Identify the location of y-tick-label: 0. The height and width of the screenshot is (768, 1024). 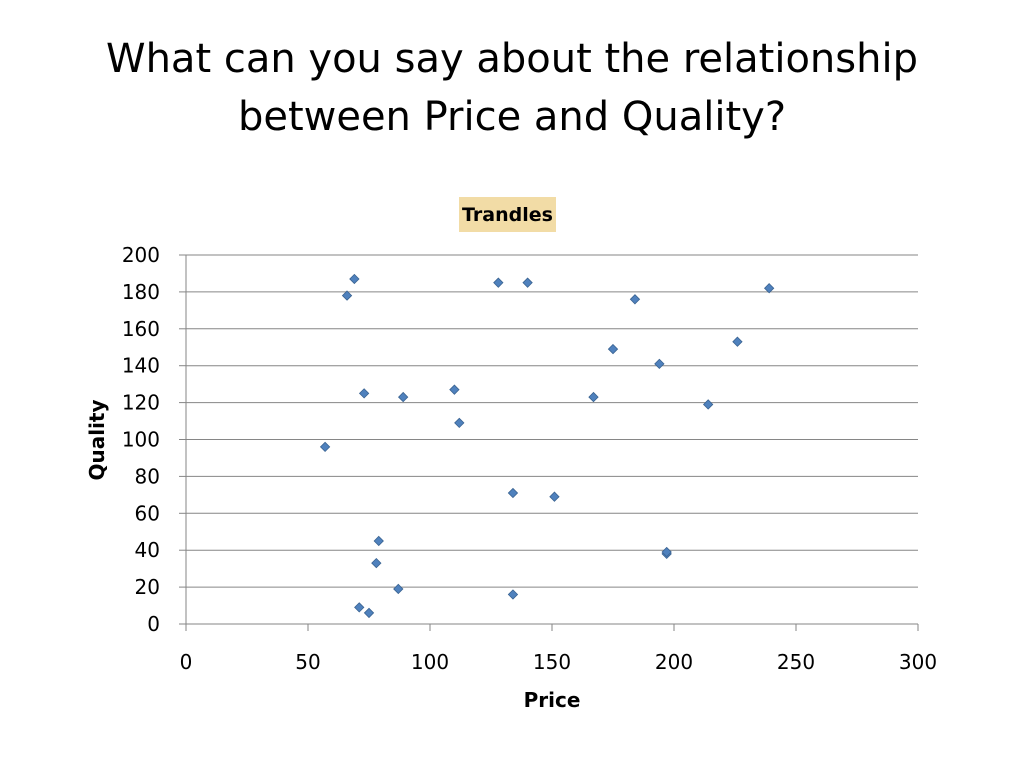
(153, 624).